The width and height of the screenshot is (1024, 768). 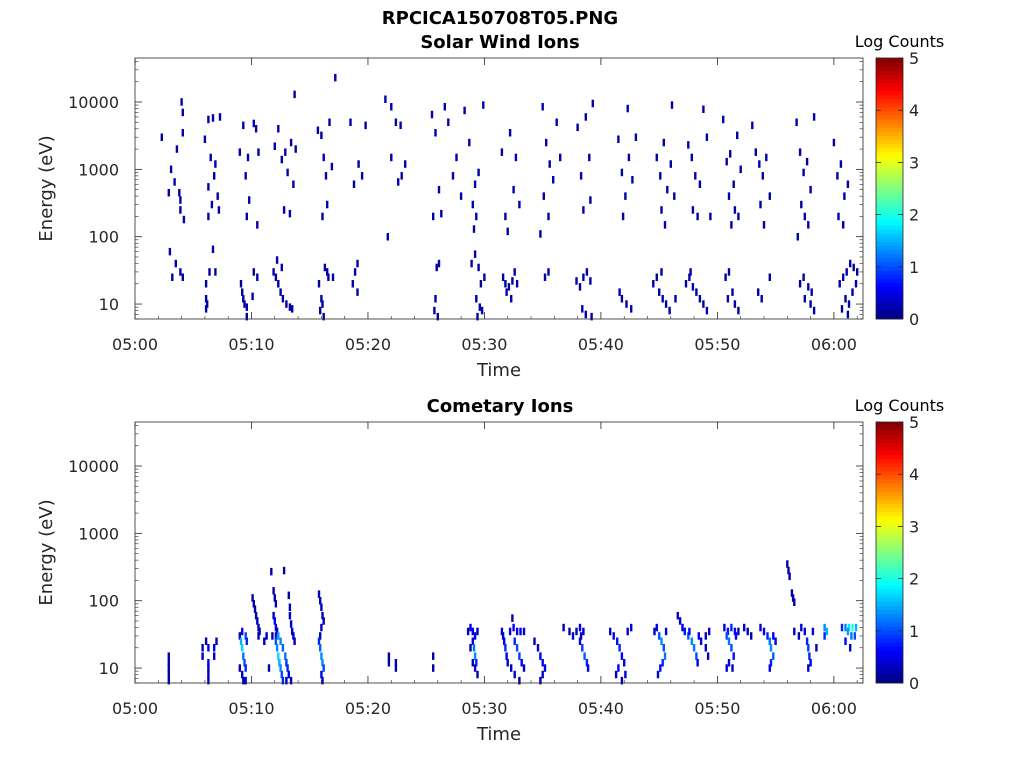 I want to click on x-tick-label: 05:50, so click(x=717, y=708).